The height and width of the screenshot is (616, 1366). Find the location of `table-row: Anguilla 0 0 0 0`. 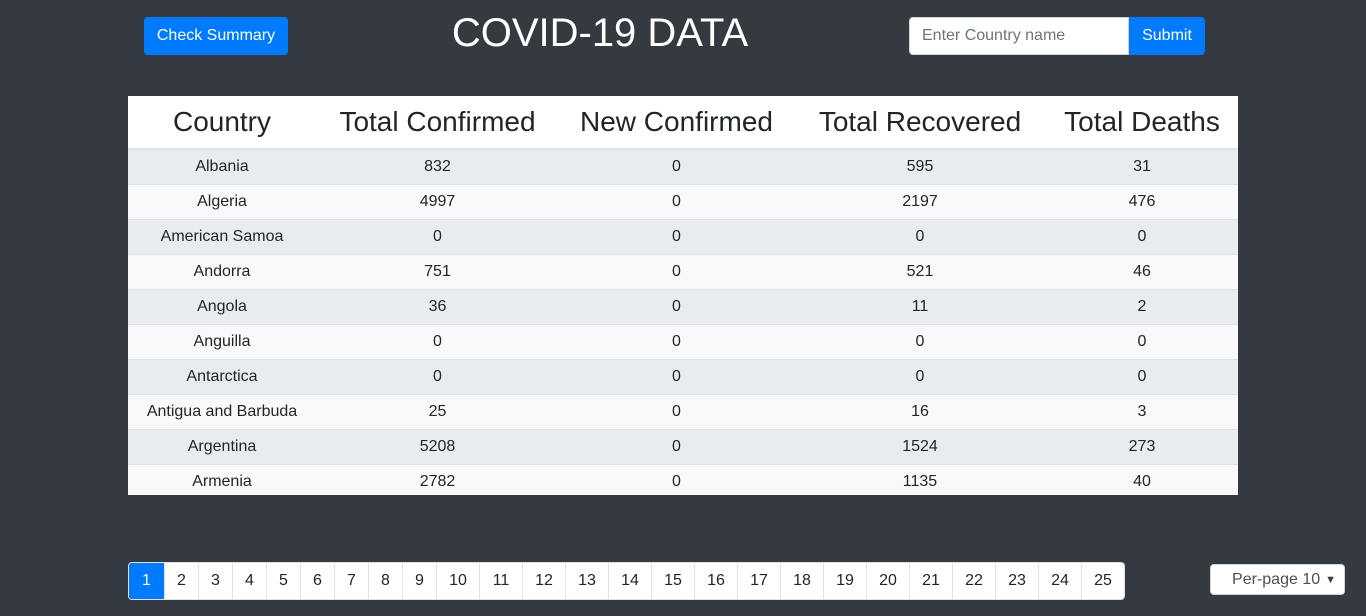

table-row: Anguilla 0 0 0 0 is located at coordinates (683, 342).